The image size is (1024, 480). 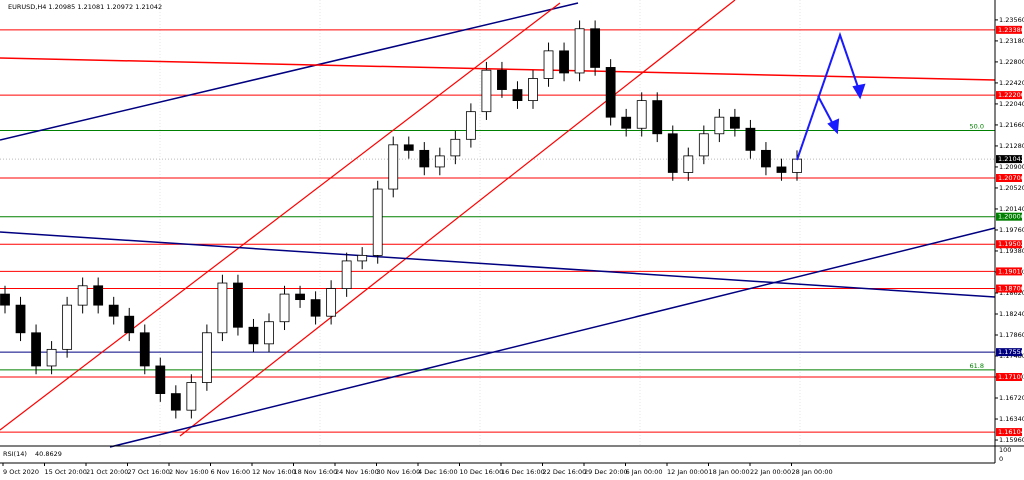 What do you see at coordinates (1011, 83) in the screenshot?
I see `y-tick-label: 1.22420` at bounding box center [1011, 83].